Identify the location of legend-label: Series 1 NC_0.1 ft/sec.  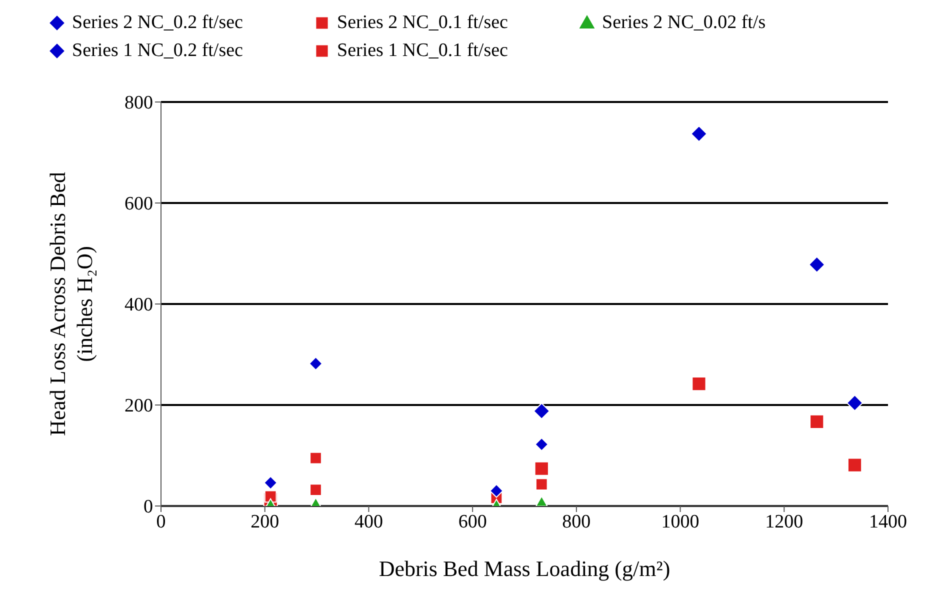
(422, 51).